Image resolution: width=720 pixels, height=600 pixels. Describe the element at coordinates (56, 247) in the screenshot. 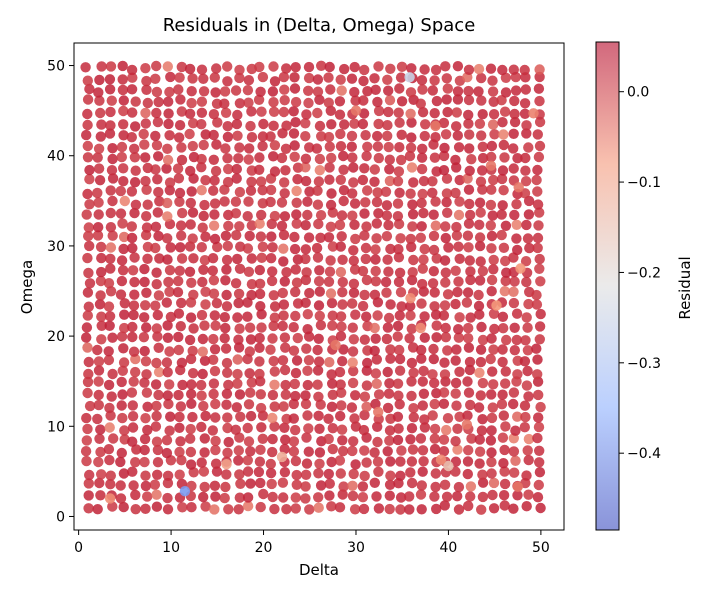

I see `y-tick-label: 30` at that location.